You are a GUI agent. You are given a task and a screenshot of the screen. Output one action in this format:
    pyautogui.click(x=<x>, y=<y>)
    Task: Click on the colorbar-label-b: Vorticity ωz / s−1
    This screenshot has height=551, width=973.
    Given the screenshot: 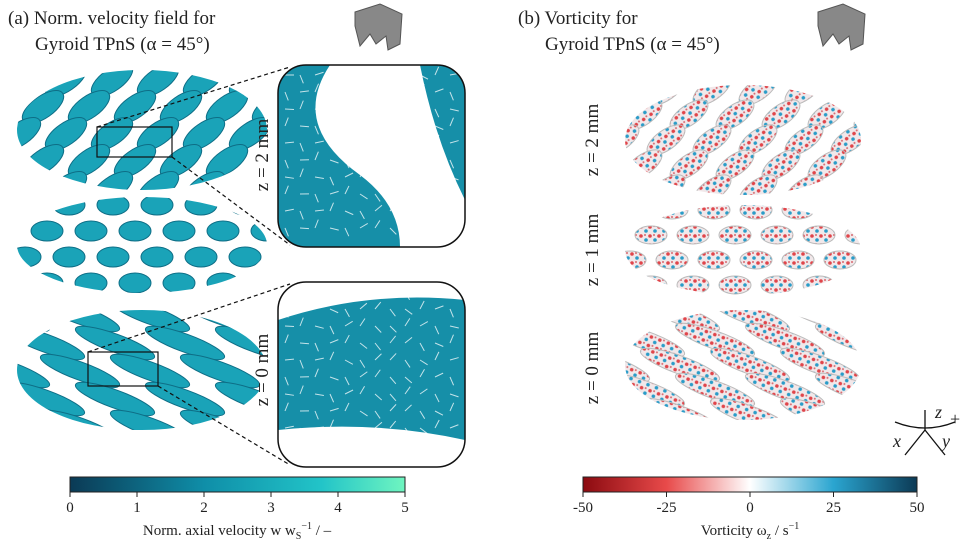 What is the action you would take?
    pyautogui.click(x=750, y=531)
    